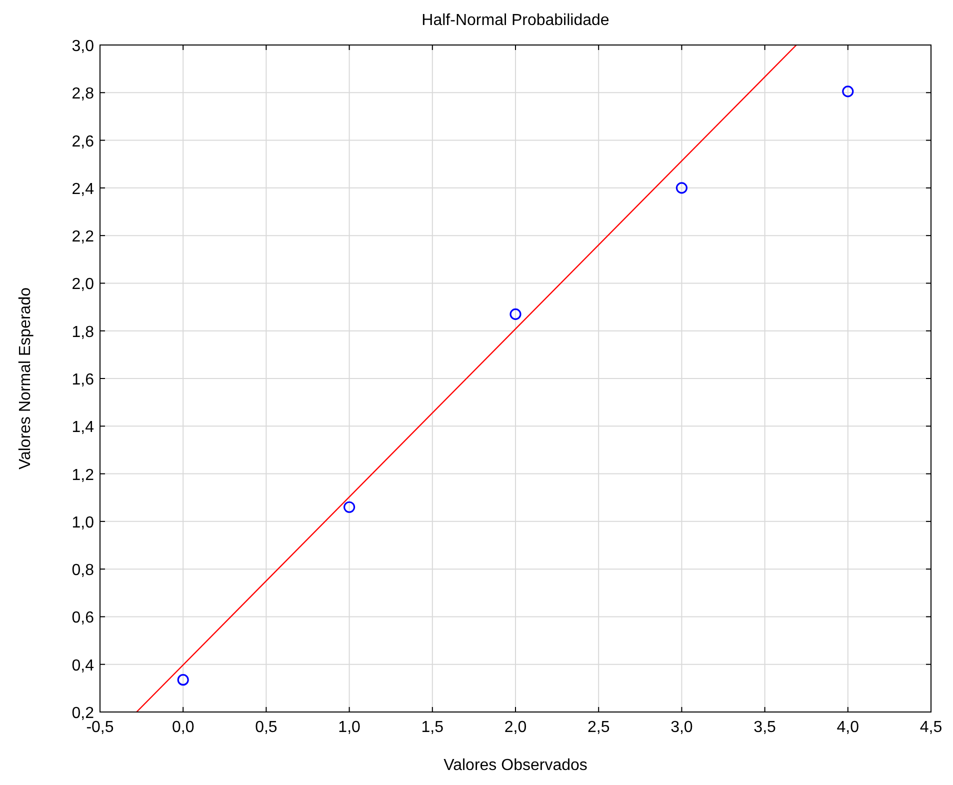 Image resolution: width=953 pixels, height=785 pixels. What do you see at coordinates (83, 380) in the screenshot?
I see `y-tick-label: 1,6` at bounding box center [83, 380].